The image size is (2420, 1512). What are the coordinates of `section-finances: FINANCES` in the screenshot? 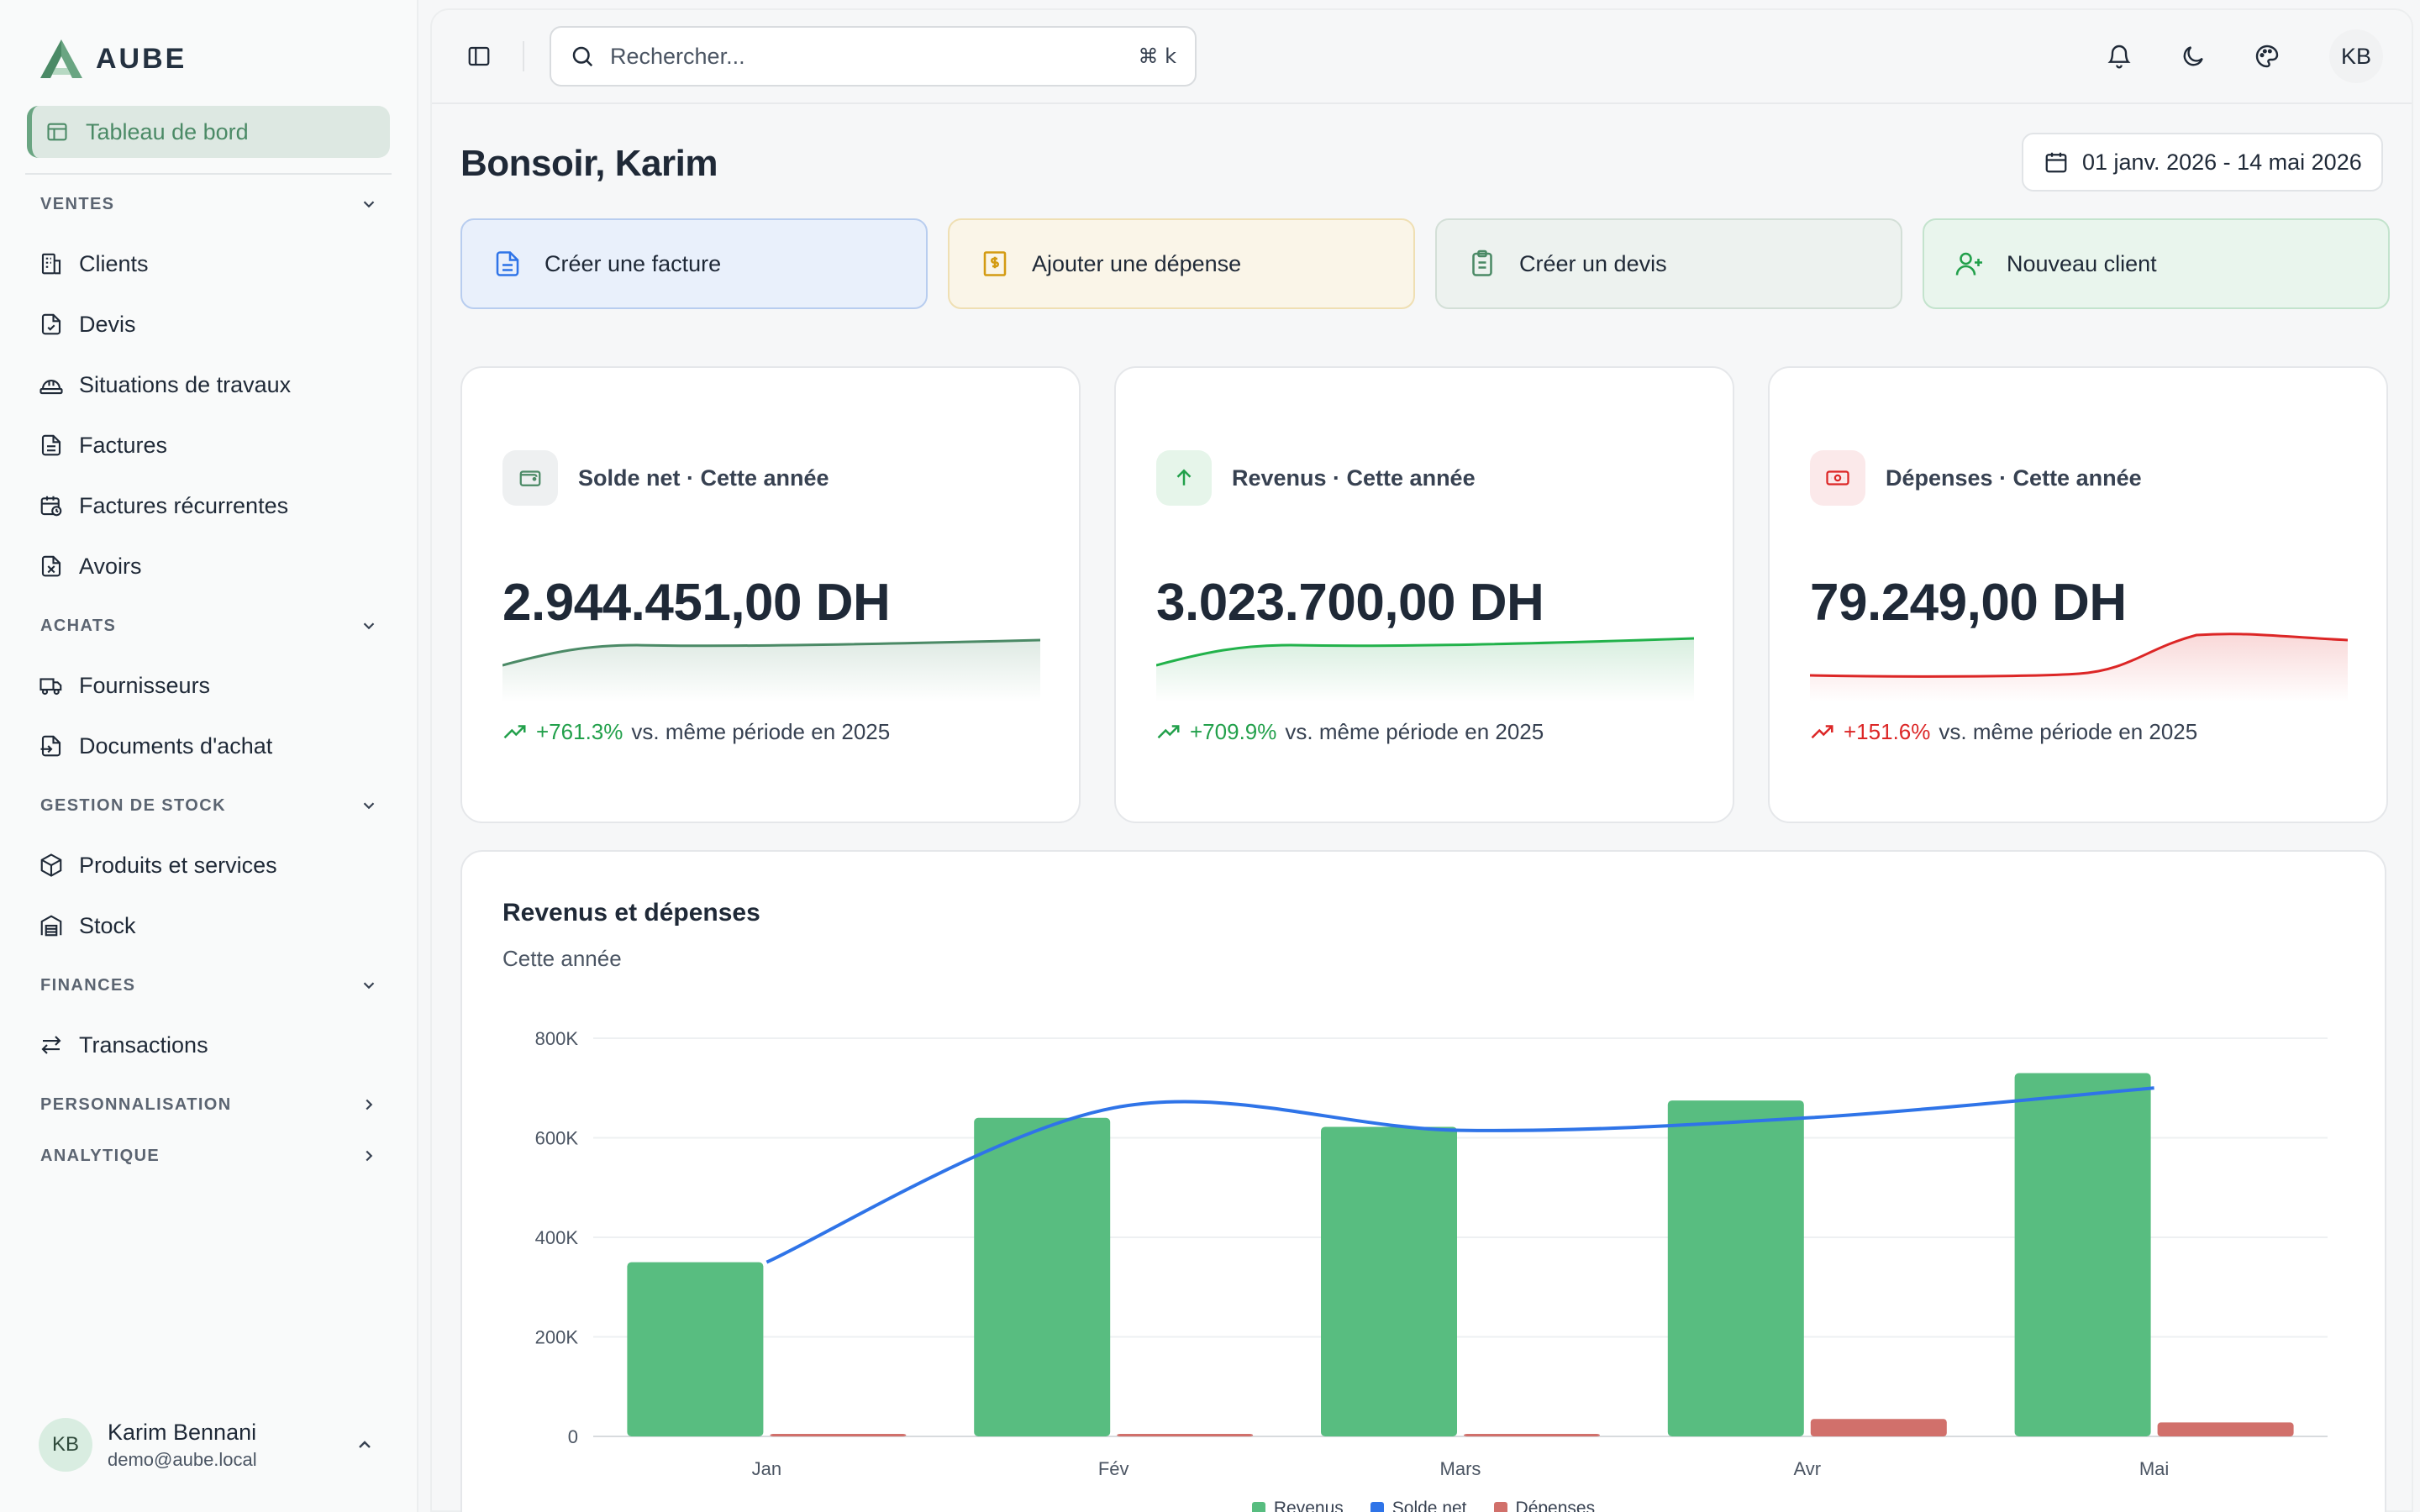 It's located at (208, 985).